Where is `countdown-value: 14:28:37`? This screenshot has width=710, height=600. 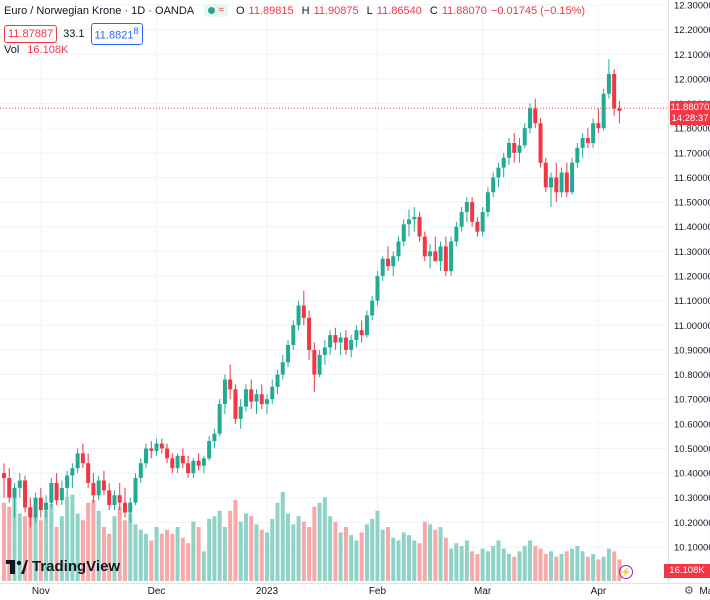
countdown-value: 14:28:37 is located at coordinates (690, 118).